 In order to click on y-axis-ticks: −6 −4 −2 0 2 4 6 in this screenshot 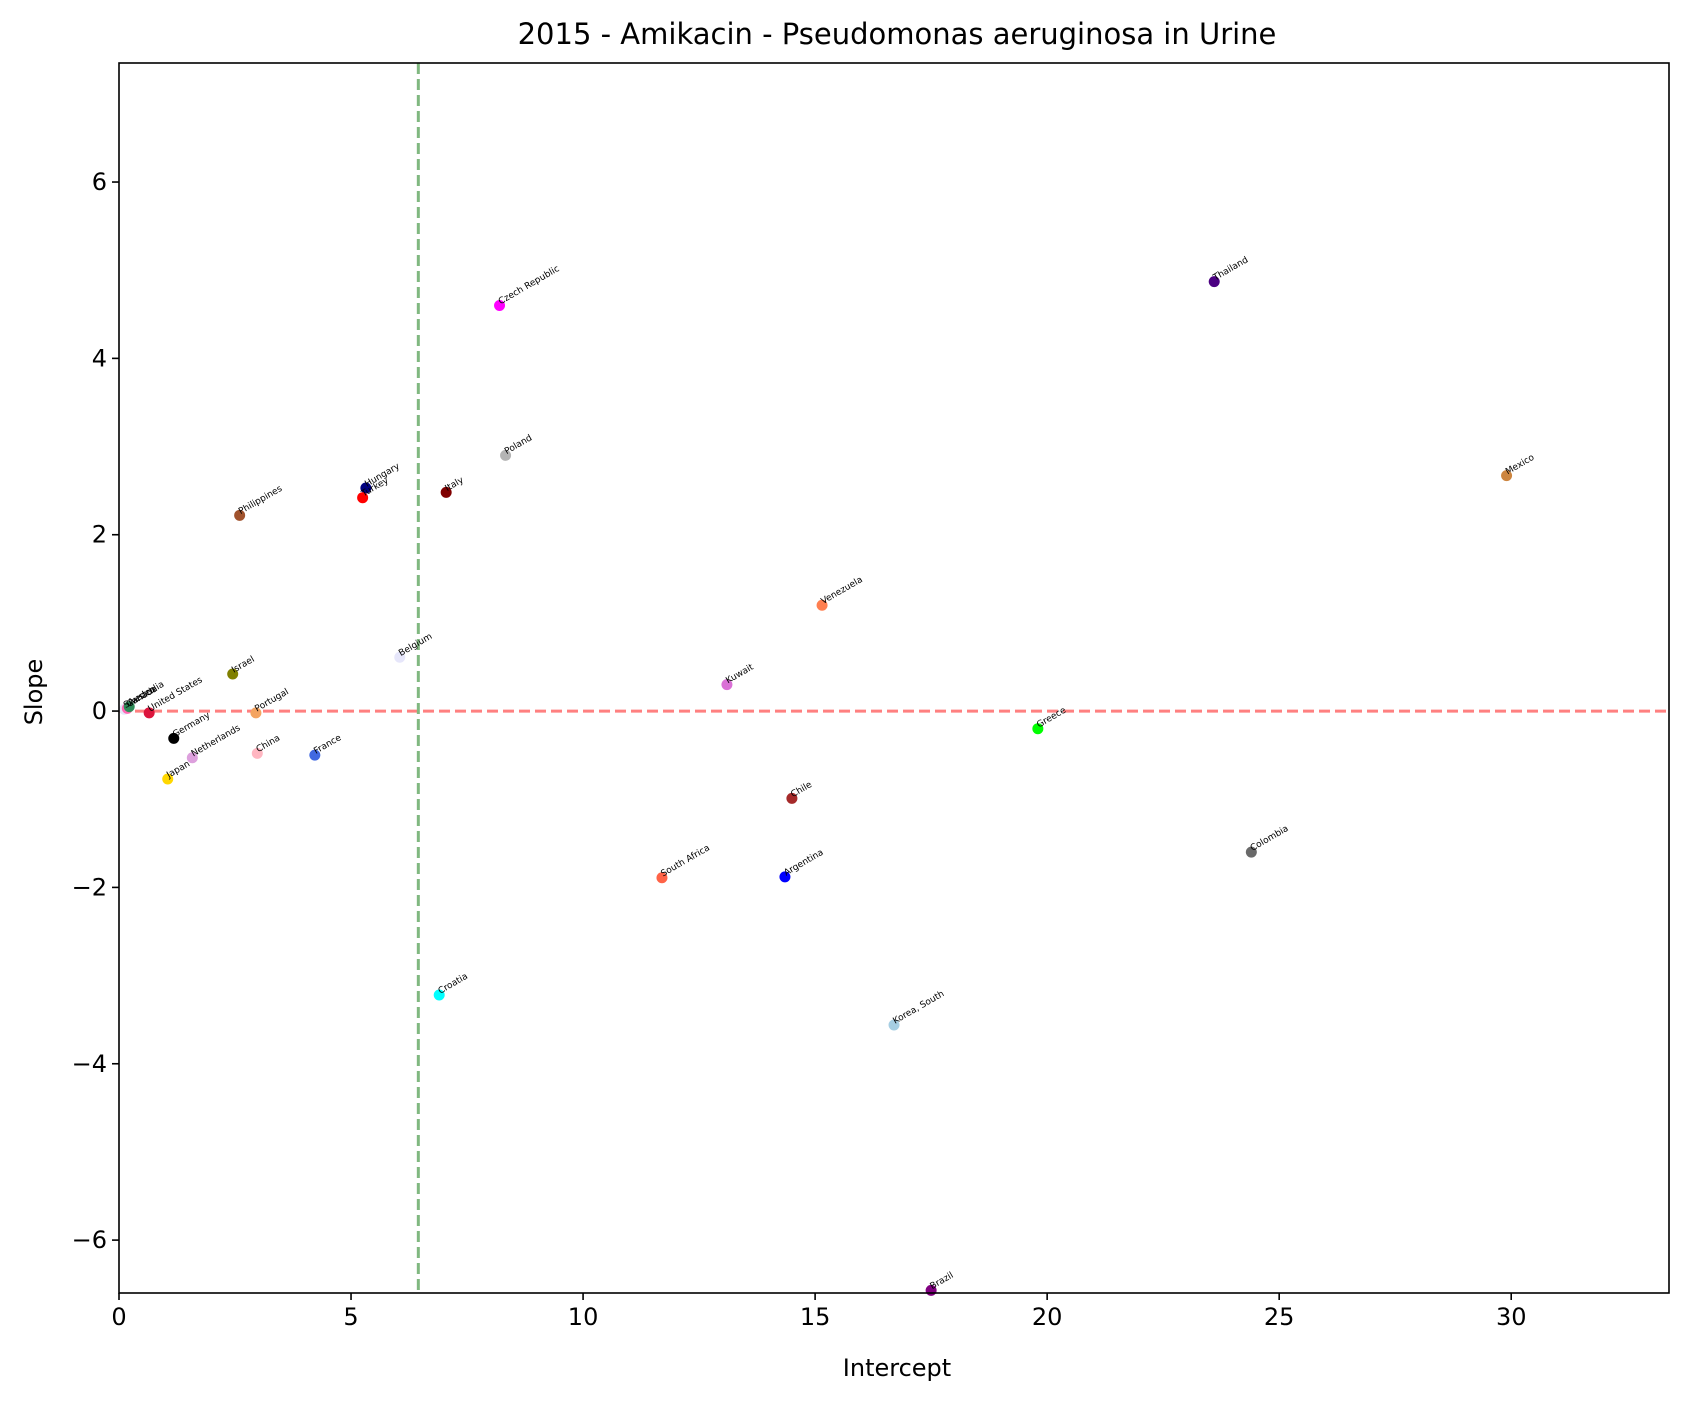, I will do `click(95, 711)`.